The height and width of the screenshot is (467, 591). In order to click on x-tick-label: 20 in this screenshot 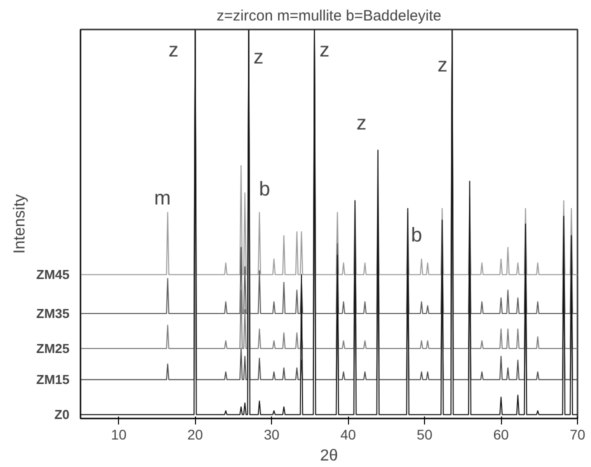, I will do `click(195, 434)`.